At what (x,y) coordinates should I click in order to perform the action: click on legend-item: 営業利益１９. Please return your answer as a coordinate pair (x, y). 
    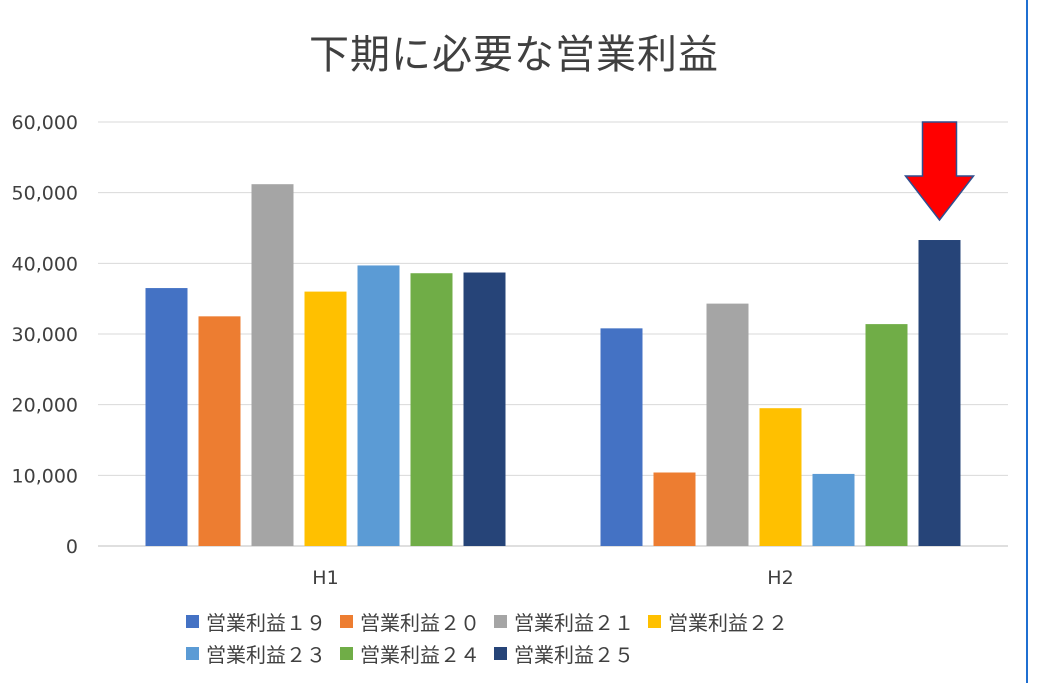
    Looking at the image, I should click on (256, 621).